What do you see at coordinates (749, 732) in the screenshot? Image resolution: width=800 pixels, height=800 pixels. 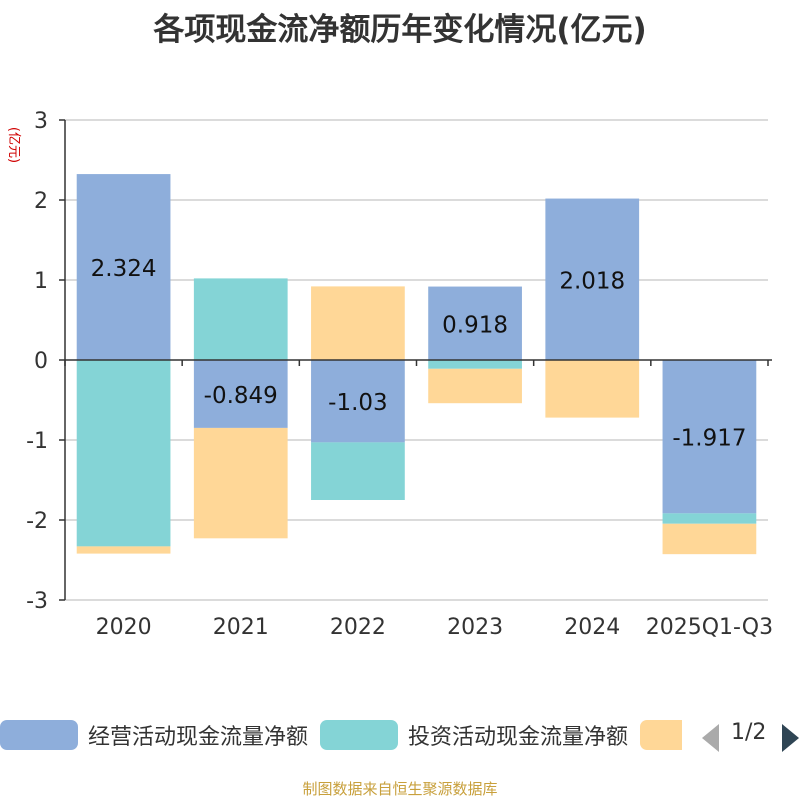 I see `legend-page-indicator: 1/2` at bounding box center [749, 732].